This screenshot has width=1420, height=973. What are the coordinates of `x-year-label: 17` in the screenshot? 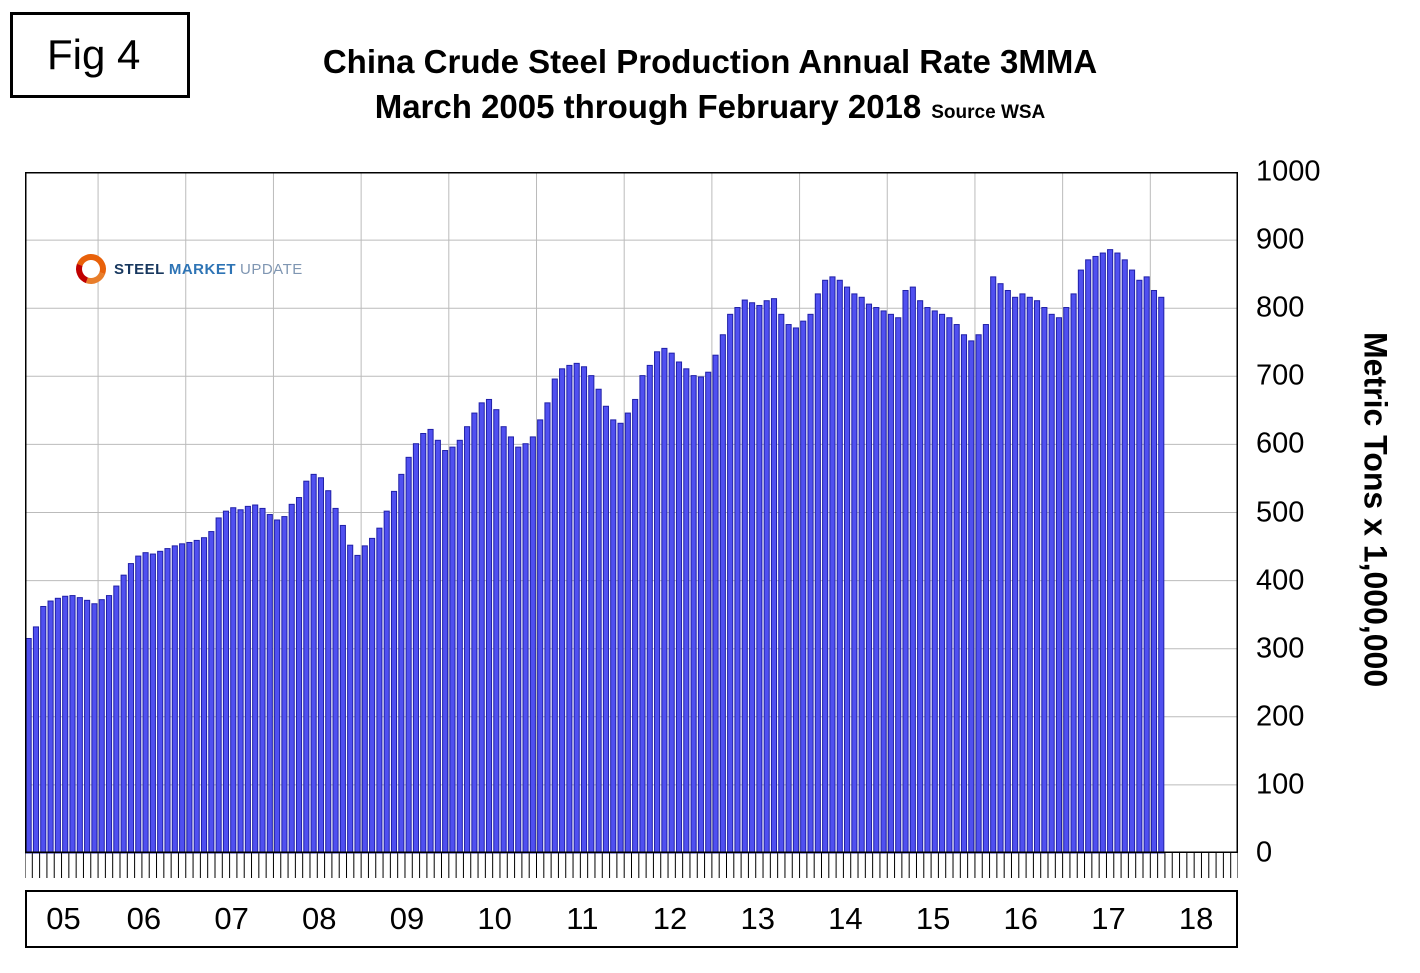 It's located at (1108, 918).